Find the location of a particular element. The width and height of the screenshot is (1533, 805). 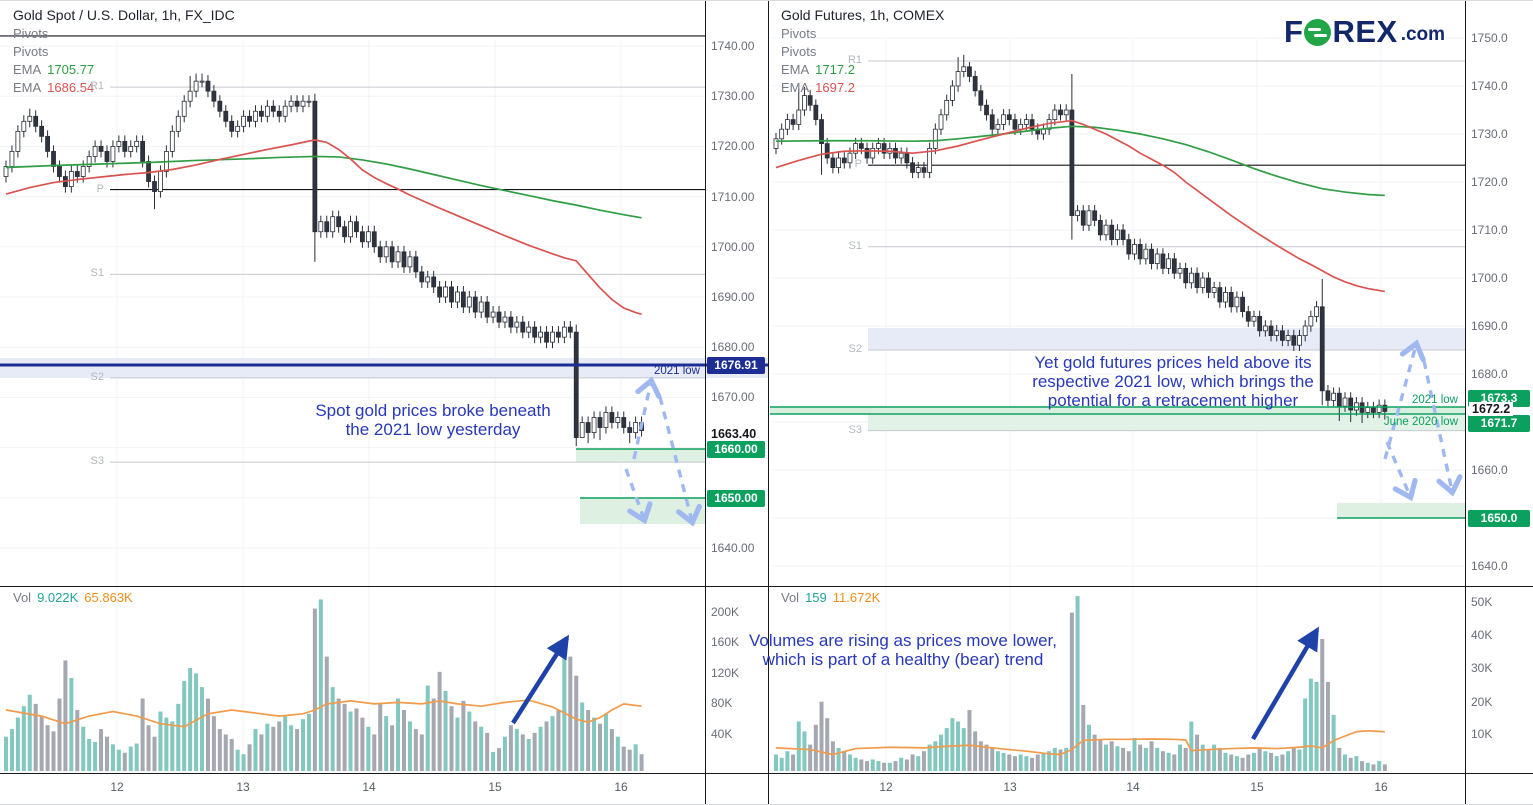

right-pivot-label-s3: S3 is located at coordinates (855, 429).